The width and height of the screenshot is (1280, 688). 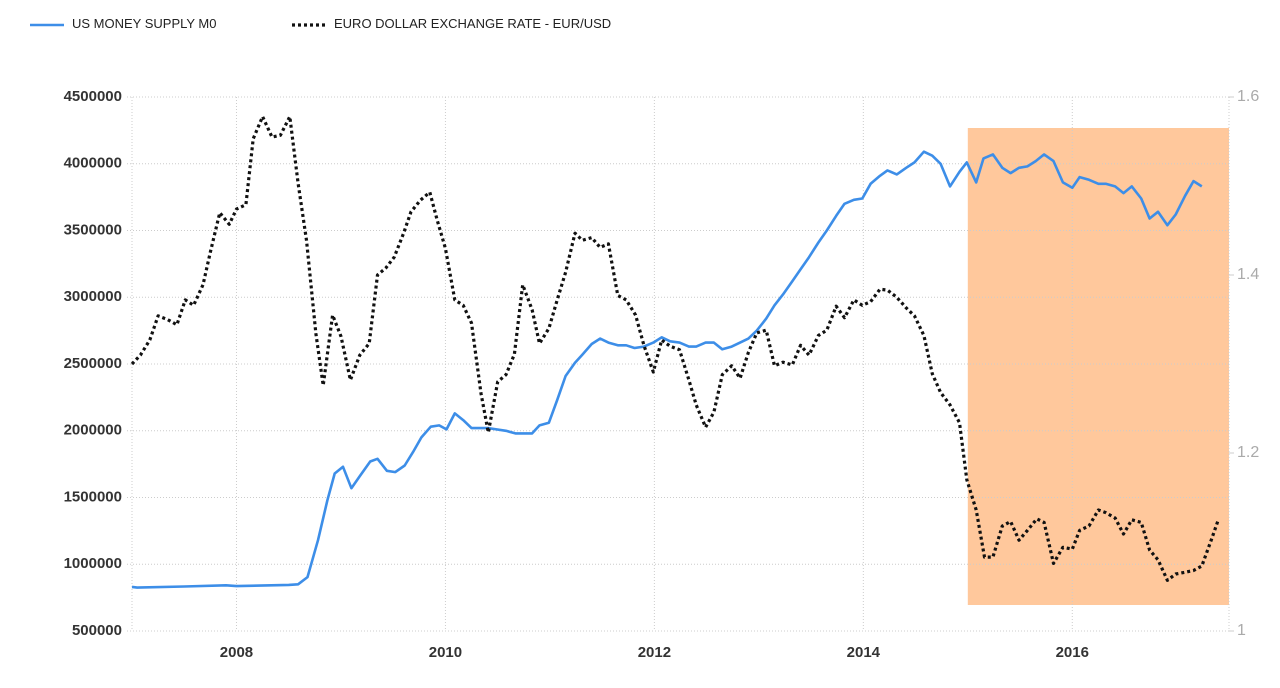 What do you see at coordinates (1241, 630) in the screenshot?
I see `y2-tick-label: 1` at bounding box center [1241, 630].